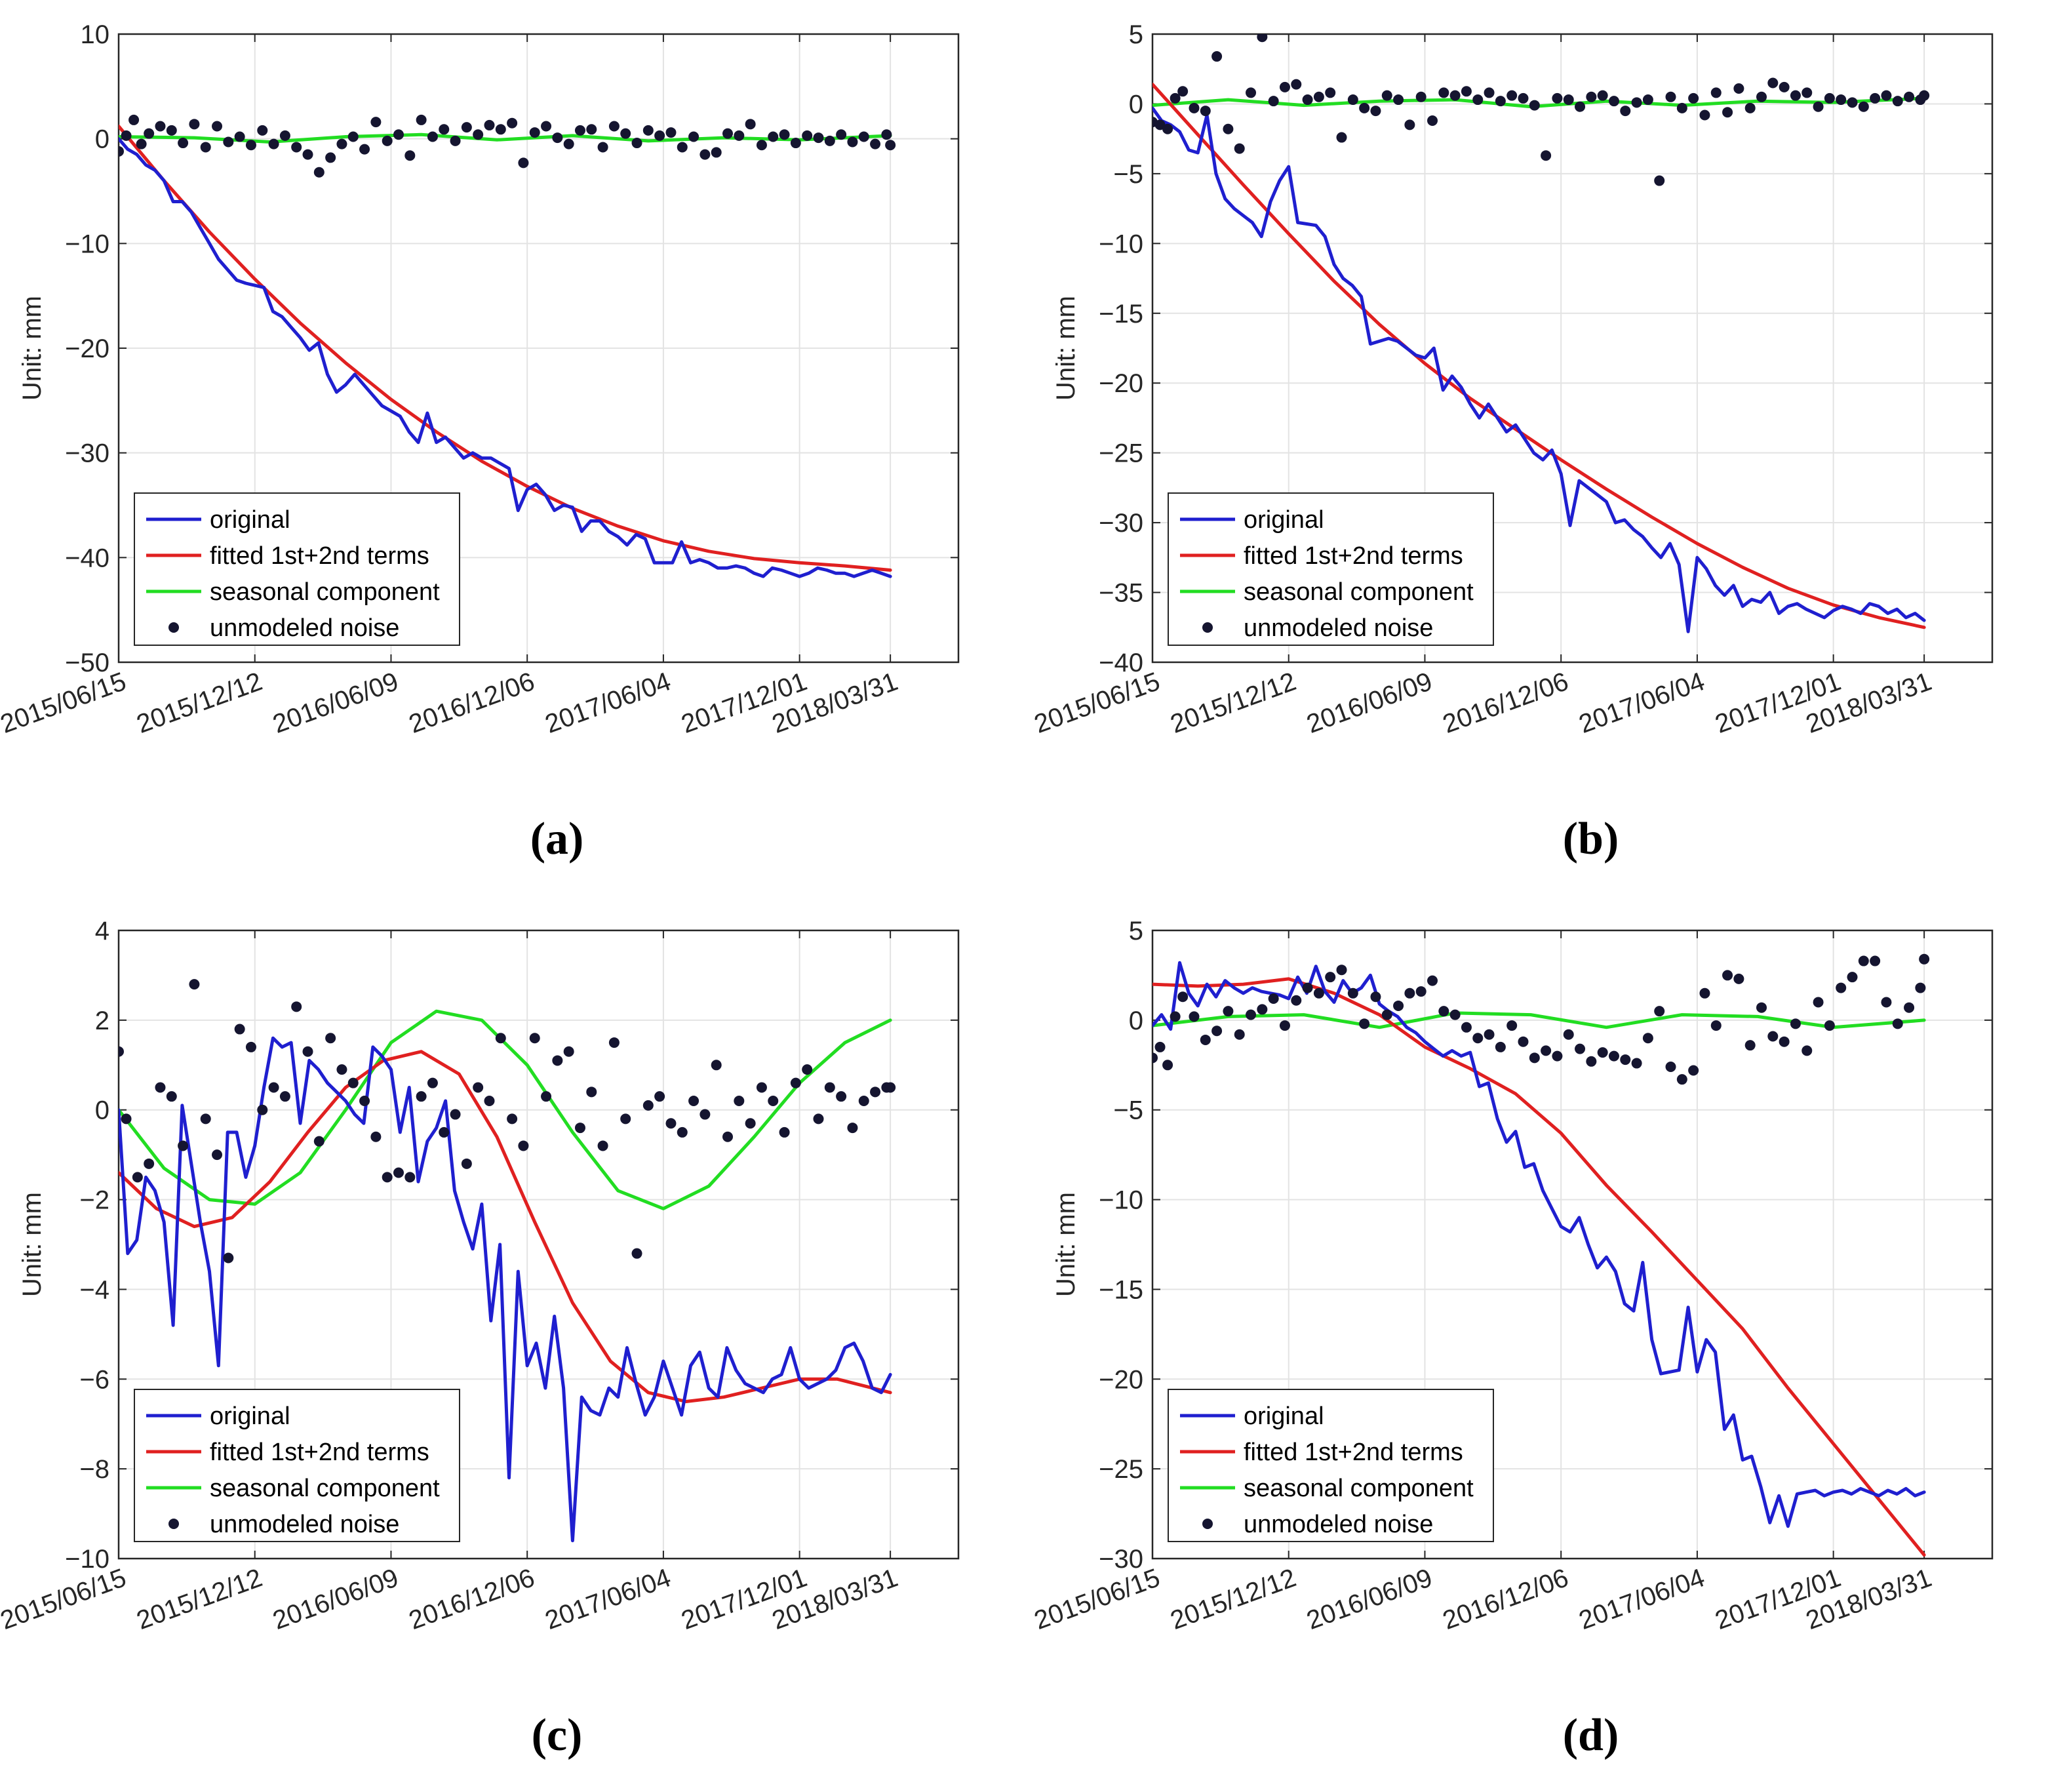  Describe the element at coordinates (319, 1452) in the screenshot. I see `legend-label: fitted 1st+2nd terms` at that location.